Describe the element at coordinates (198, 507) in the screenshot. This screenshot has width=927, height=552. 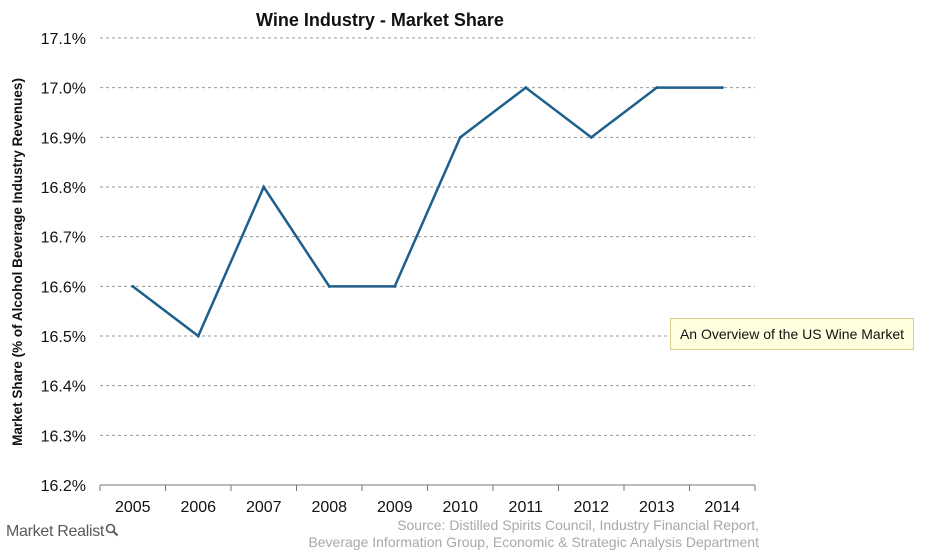
I see `x-tick-label: 2006` at that location.